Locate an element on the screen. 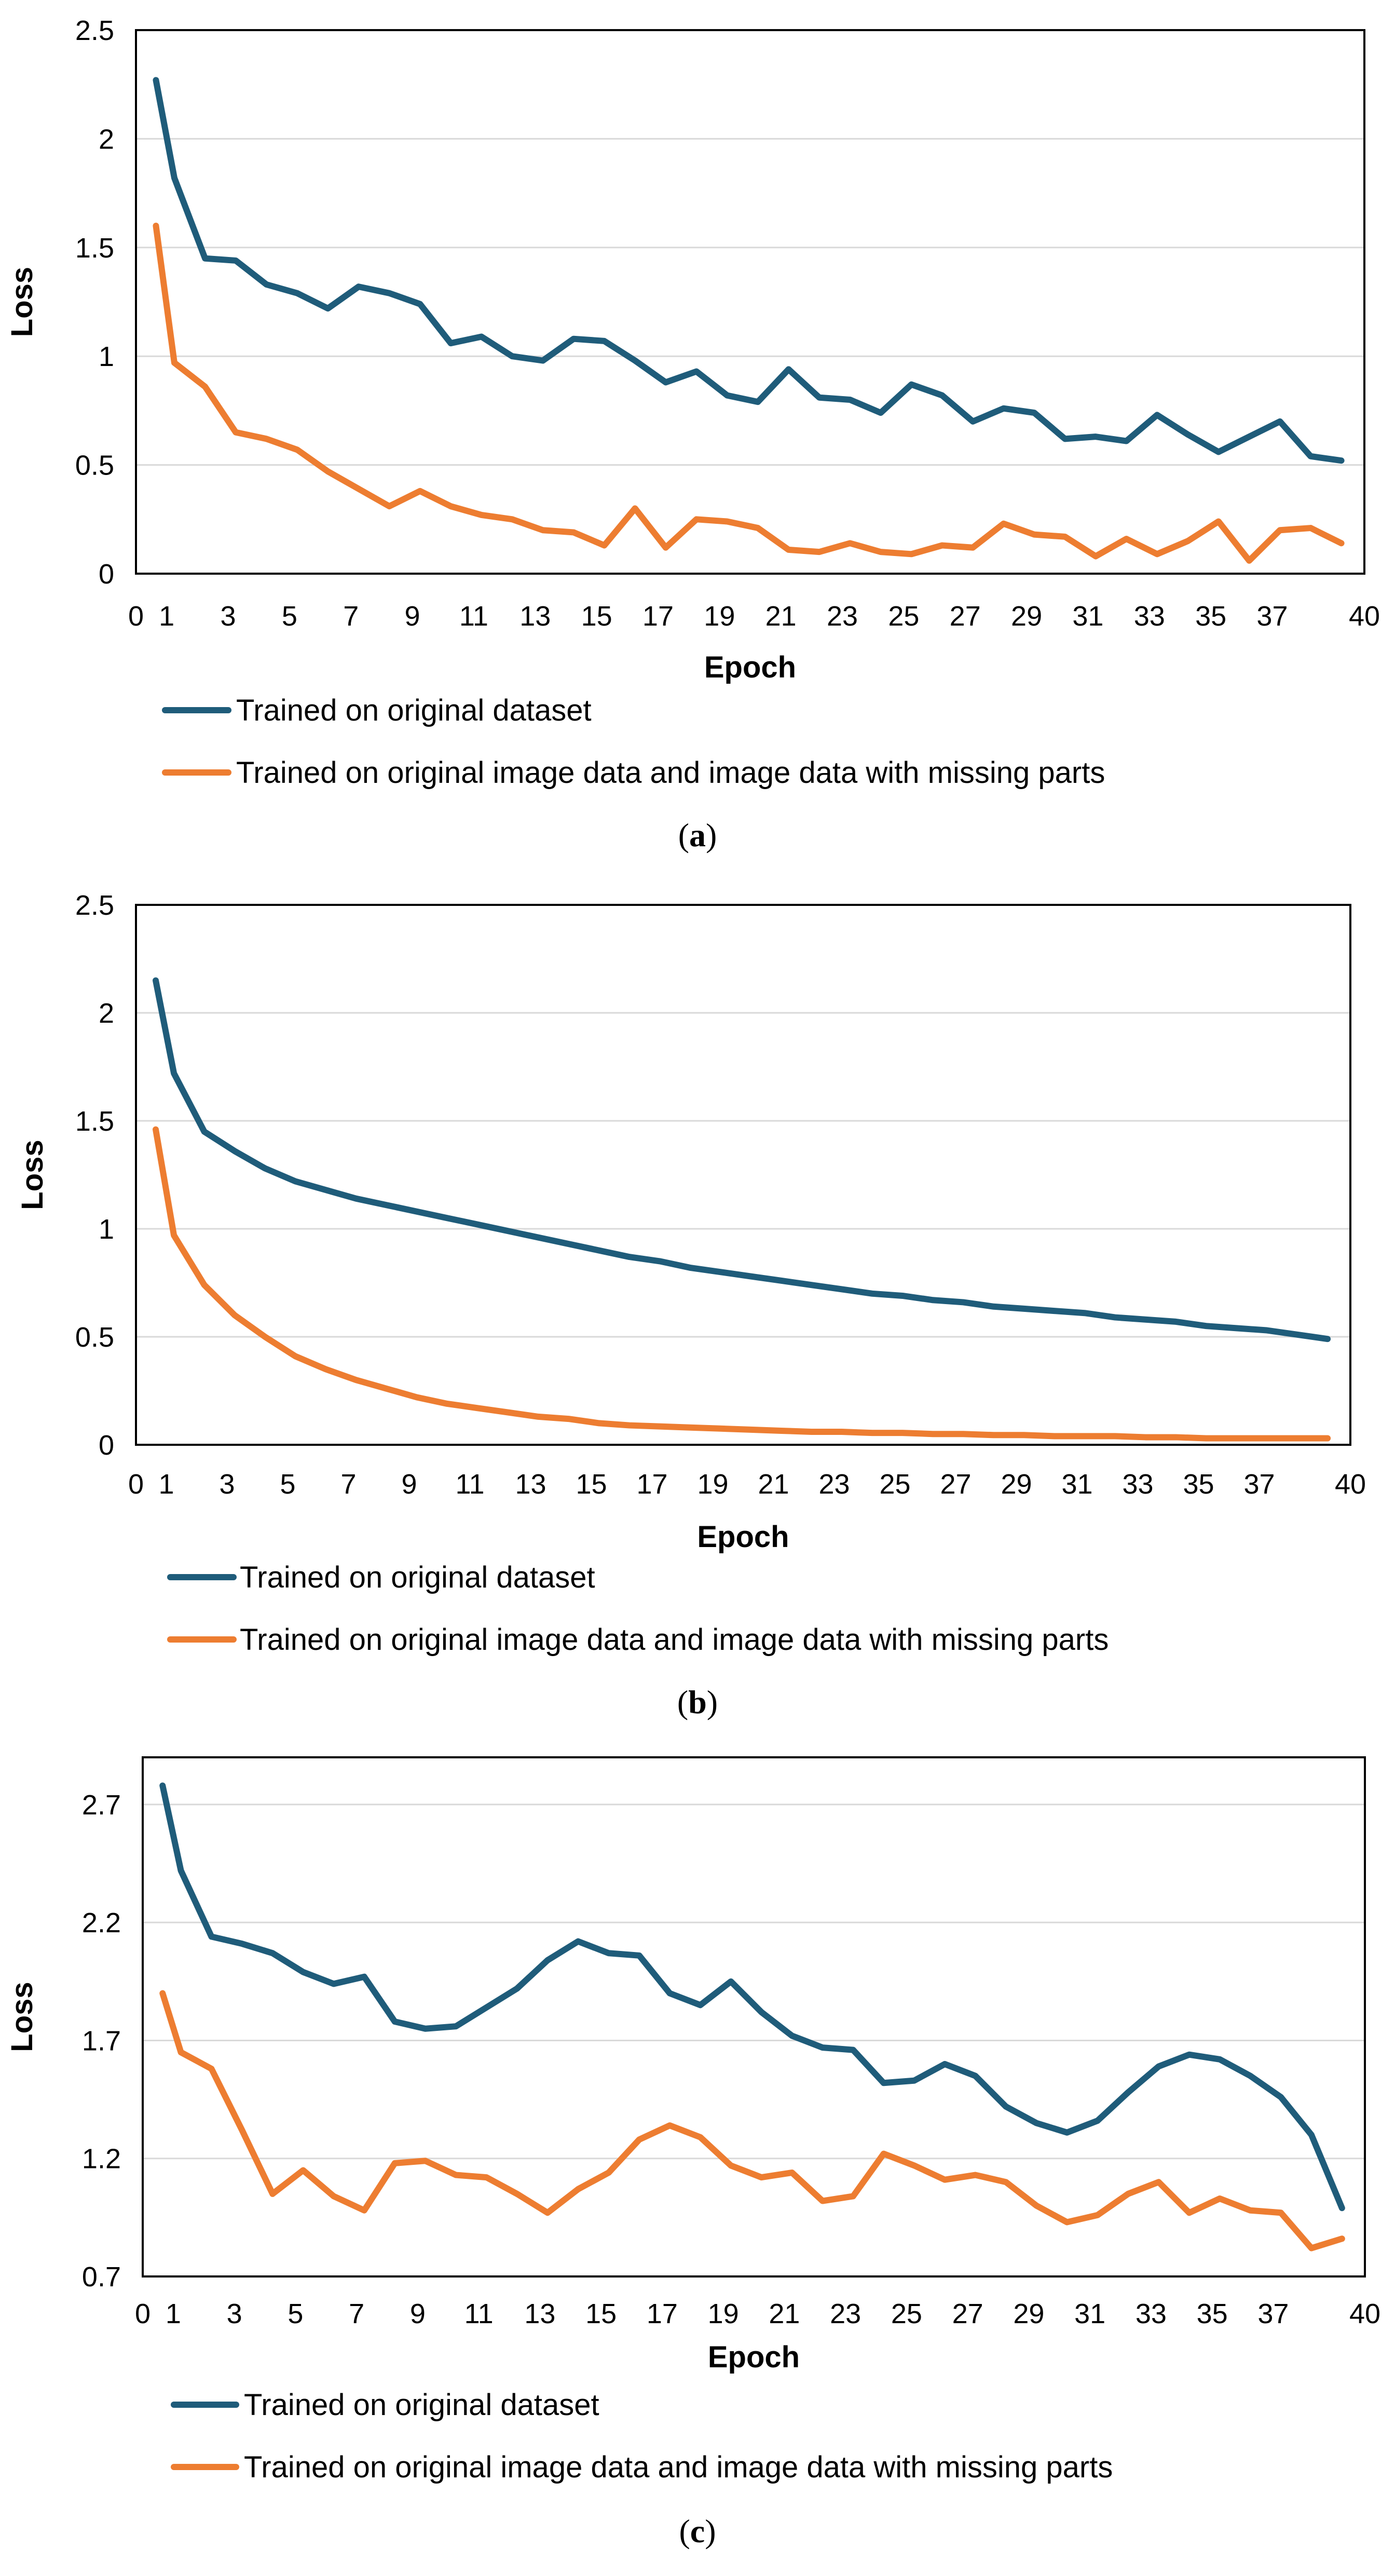 This screenshot has height=2576, width=1395. x-tick-label: 29 is located at coordinates (1017, 1484).